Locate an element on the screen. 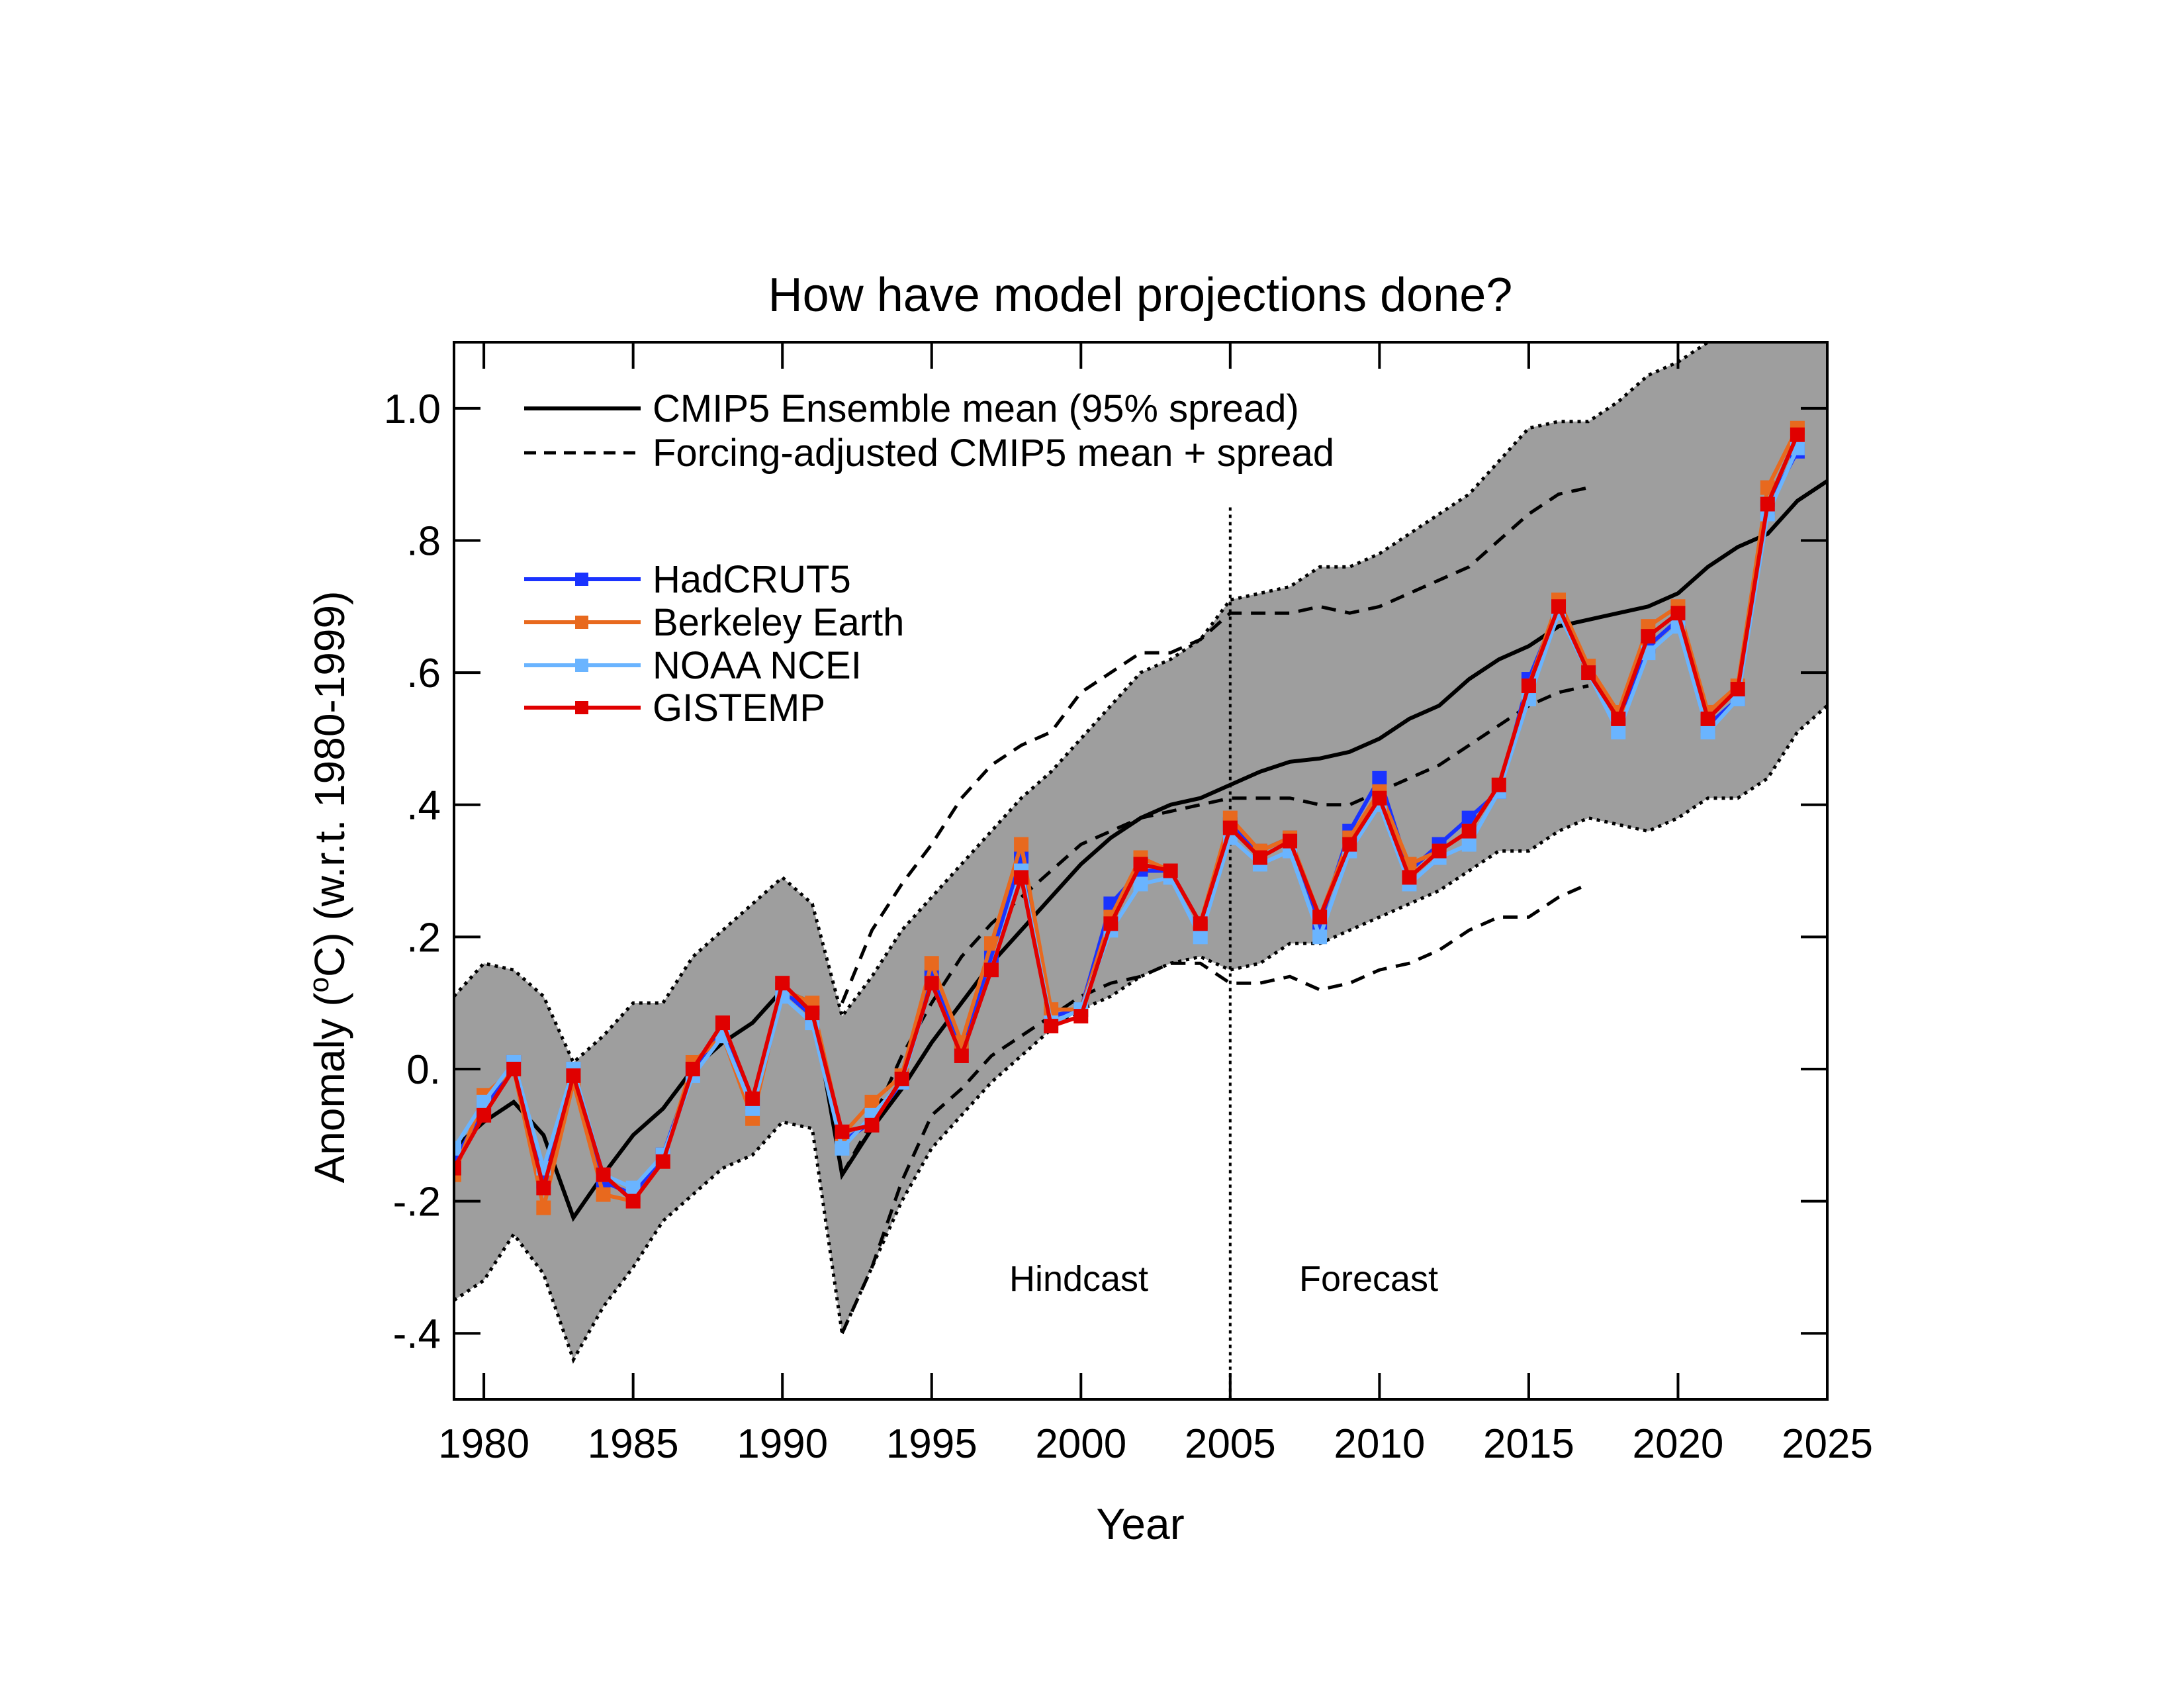  y-axis-label-post: C) (w.r.t. 1980-1999) is located at coordinates (329, 784).